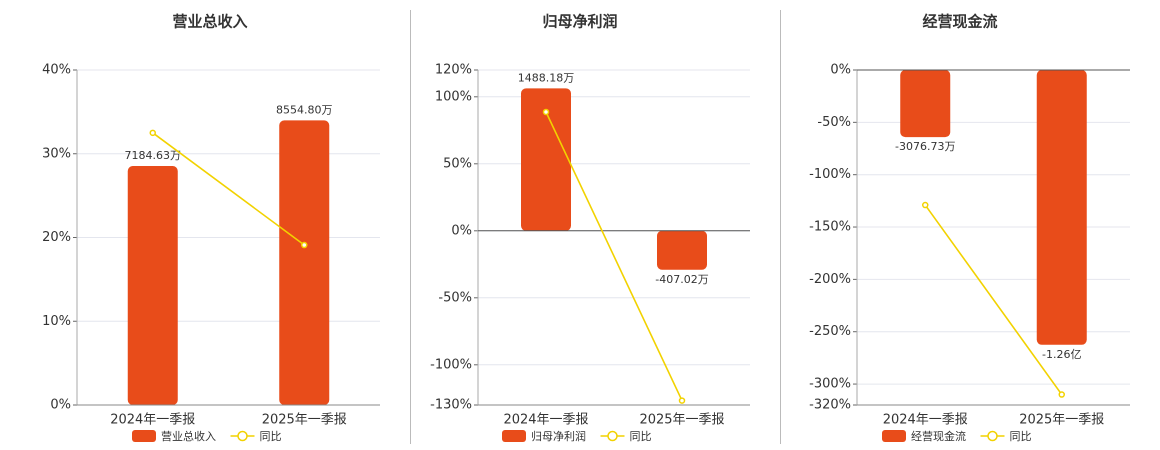 This screenshot has height=450, width=1160. What do you see at coordinates (457, 163) in the screenshot?
I see `y-tick-label: 50%` at bounding box center [457, 163].